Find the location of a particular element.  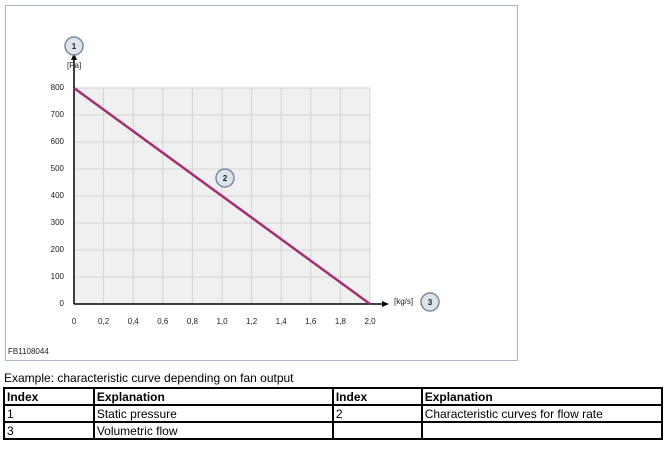

x-tick-label: 2,0 is located at coordinates (370, 321).